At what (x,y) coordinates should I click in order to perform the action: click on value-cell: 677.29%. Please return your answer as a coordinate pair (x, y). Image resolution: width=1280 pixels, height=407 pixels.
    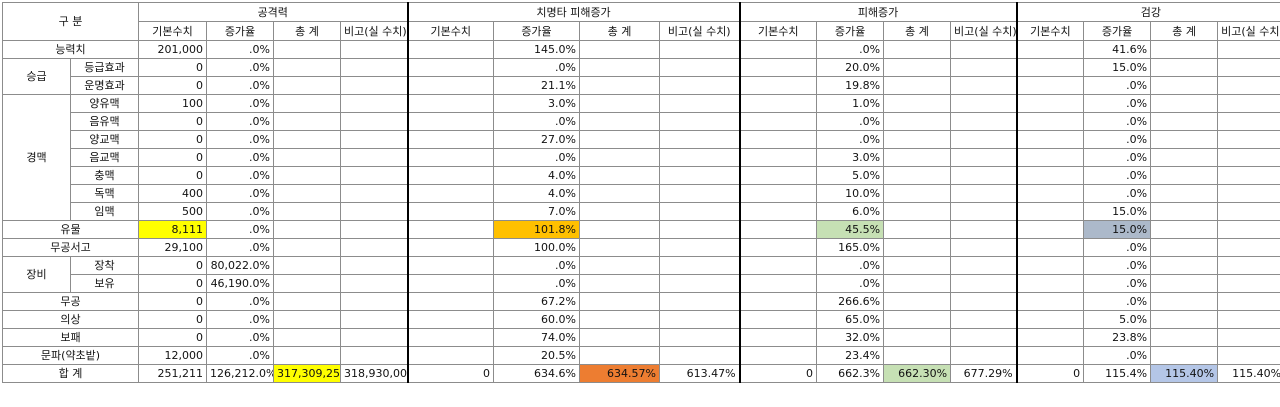
    Looking at the image, I should click on (984, 374).